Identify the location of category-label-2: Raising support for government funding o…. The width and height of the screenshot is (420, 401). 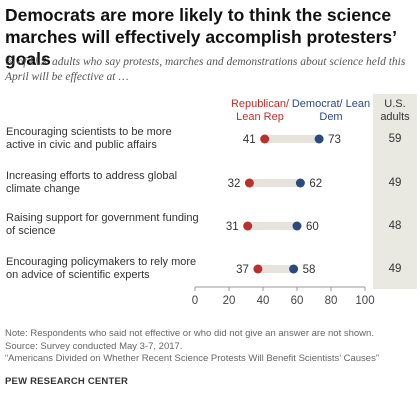
(102, 224).